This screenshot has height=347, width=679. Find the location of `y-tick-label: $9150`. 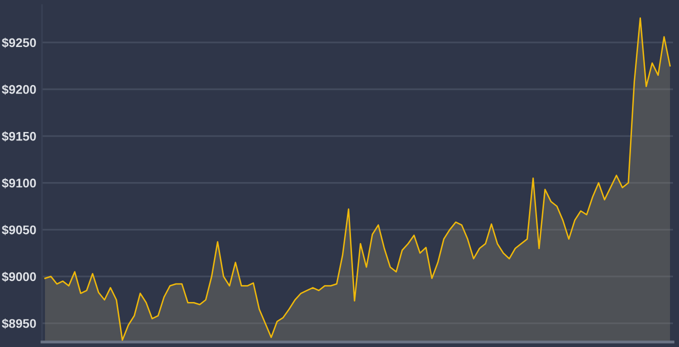

y-tick-label: $9150 is located at coordinates (19, 136).